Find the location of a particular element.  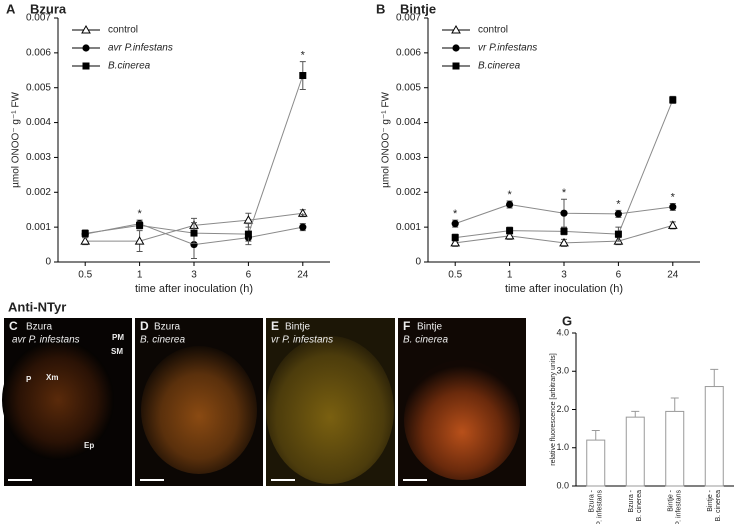

y-tick-label: 2.0 is located at coordinates (562, 409).